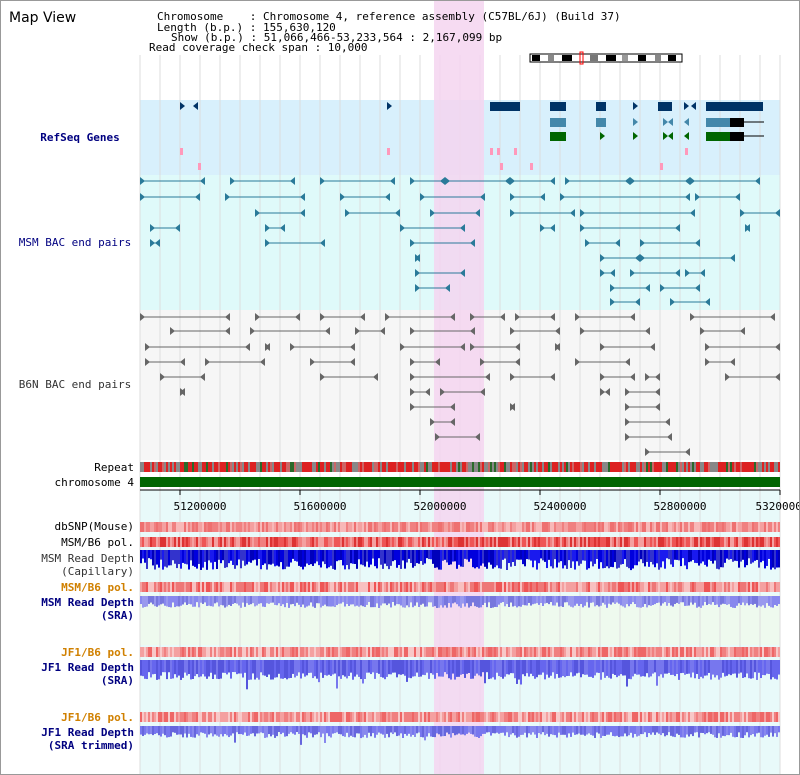  I want to click on track-label-msm-b6-pol-2: MSM/B6 pol., so click(97, 587).